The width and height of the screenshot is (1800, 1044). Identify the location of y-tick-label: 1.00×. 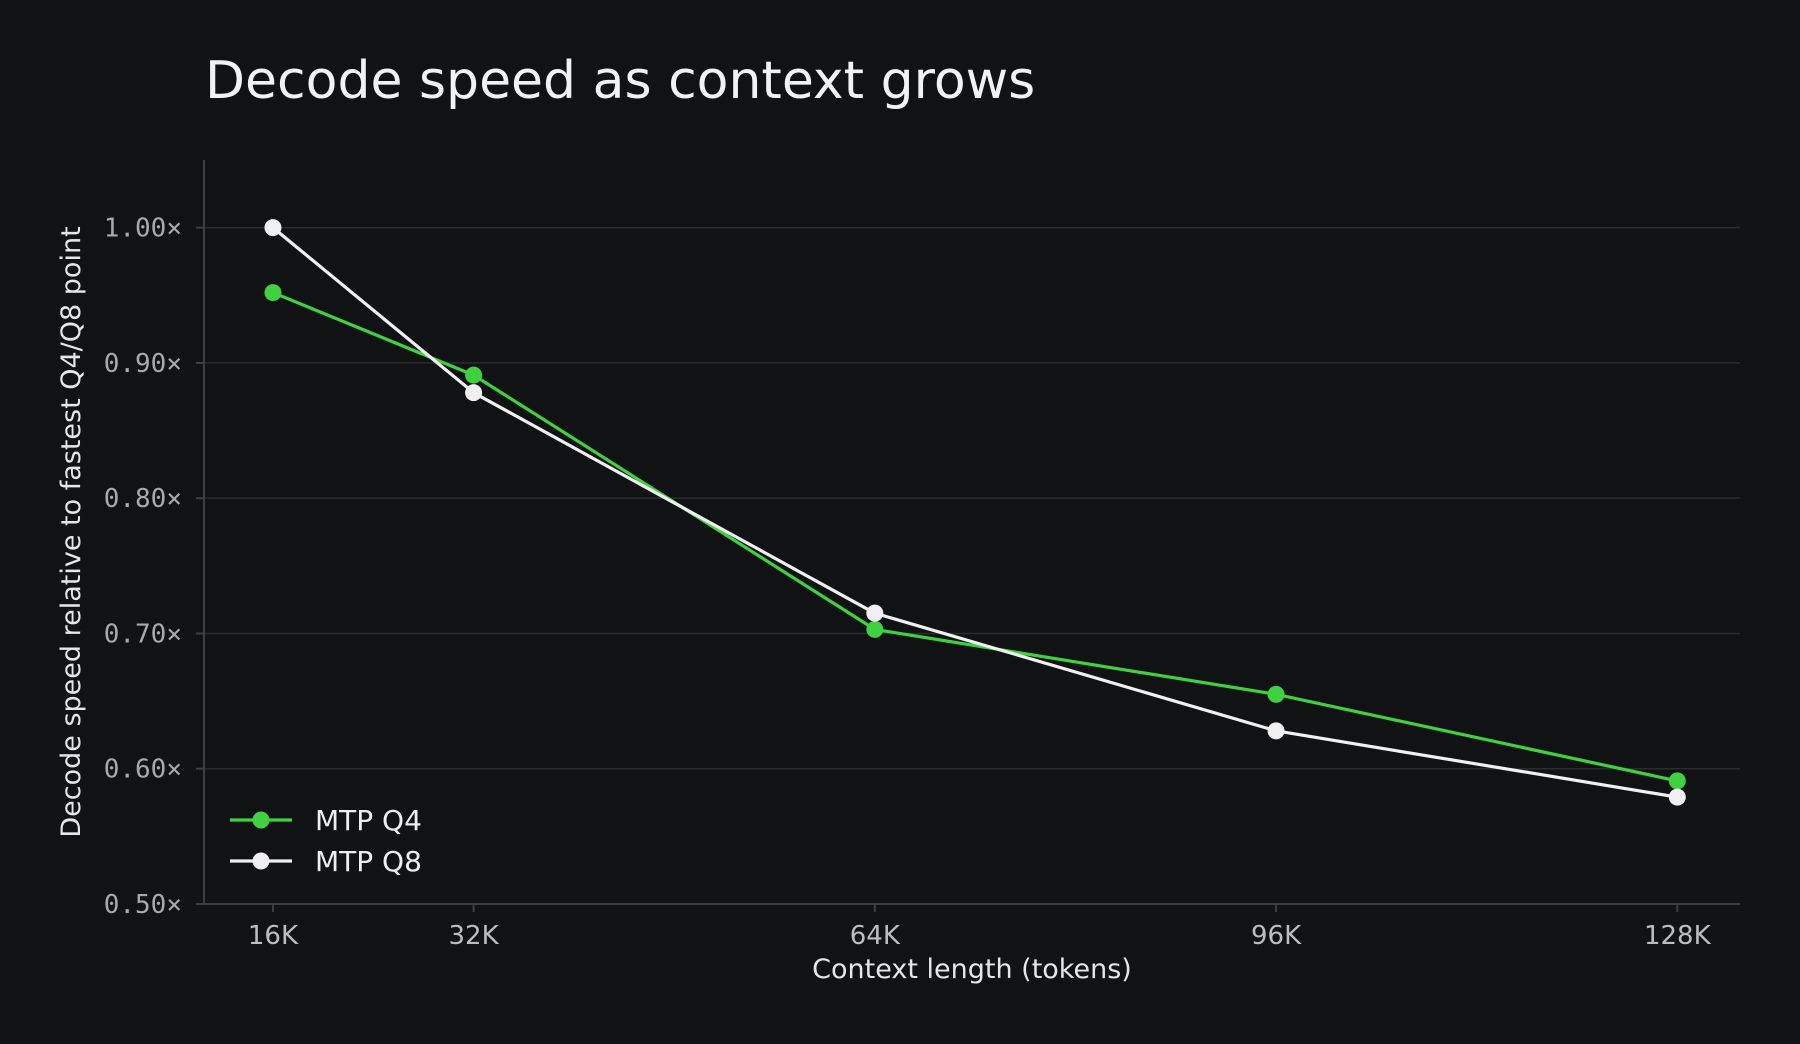
(143, 229).